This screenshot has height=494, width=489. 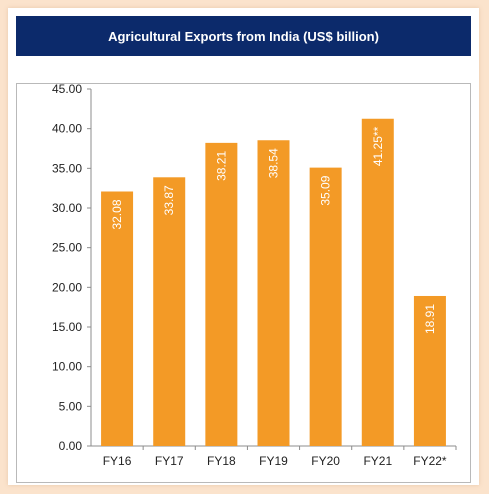 I want to click on x-tick-label: FY22*, so click(x=430, y=461).